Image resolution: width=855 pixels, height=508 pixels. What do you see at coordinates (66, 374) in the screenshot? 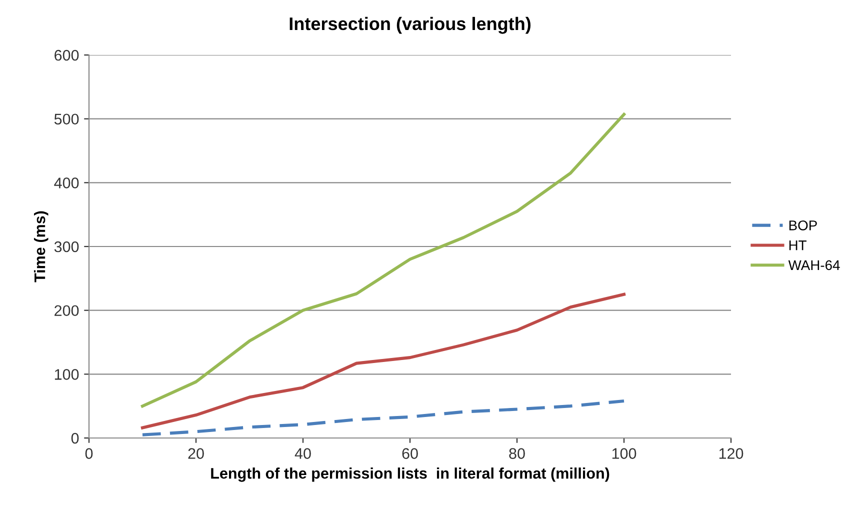
I see `y-tick-label: 100` at bounding box center [66, 374].